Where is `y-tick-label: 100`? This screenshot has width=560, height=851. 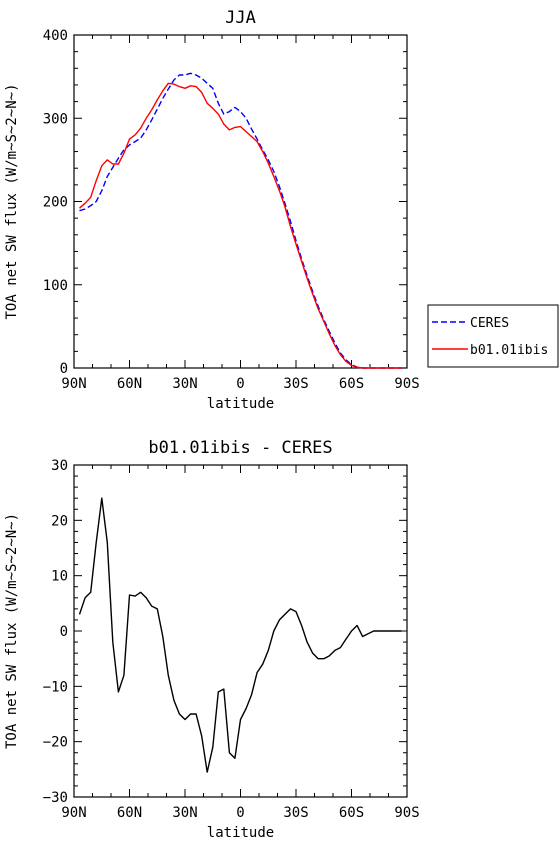
y-tick-label: 100 is located at coordinates (55, 286).